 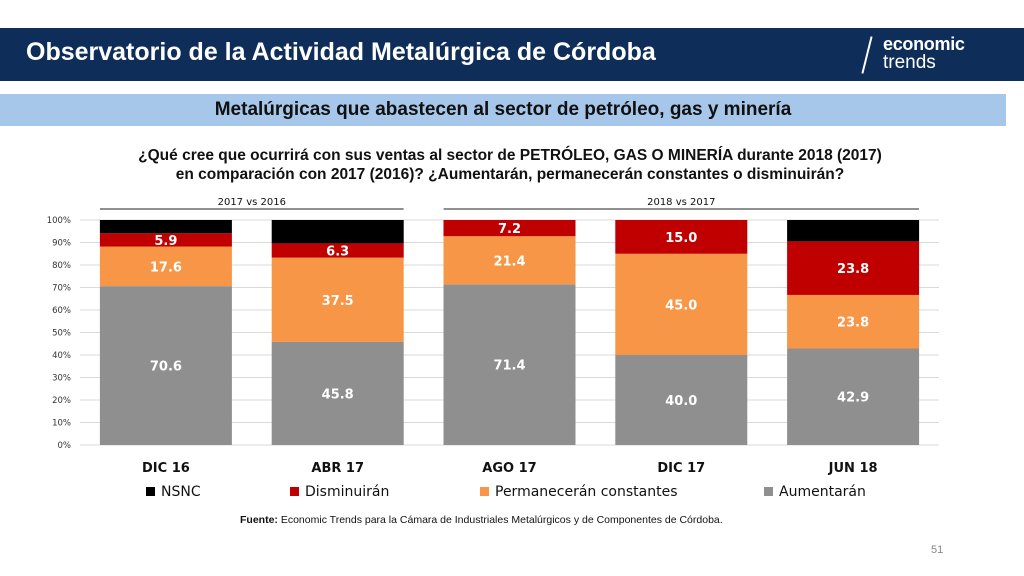 What do you see at coordinates (61, 401) in the screenshot?
I see `y-tick-label: 20%` at bounding box center [61, 401].